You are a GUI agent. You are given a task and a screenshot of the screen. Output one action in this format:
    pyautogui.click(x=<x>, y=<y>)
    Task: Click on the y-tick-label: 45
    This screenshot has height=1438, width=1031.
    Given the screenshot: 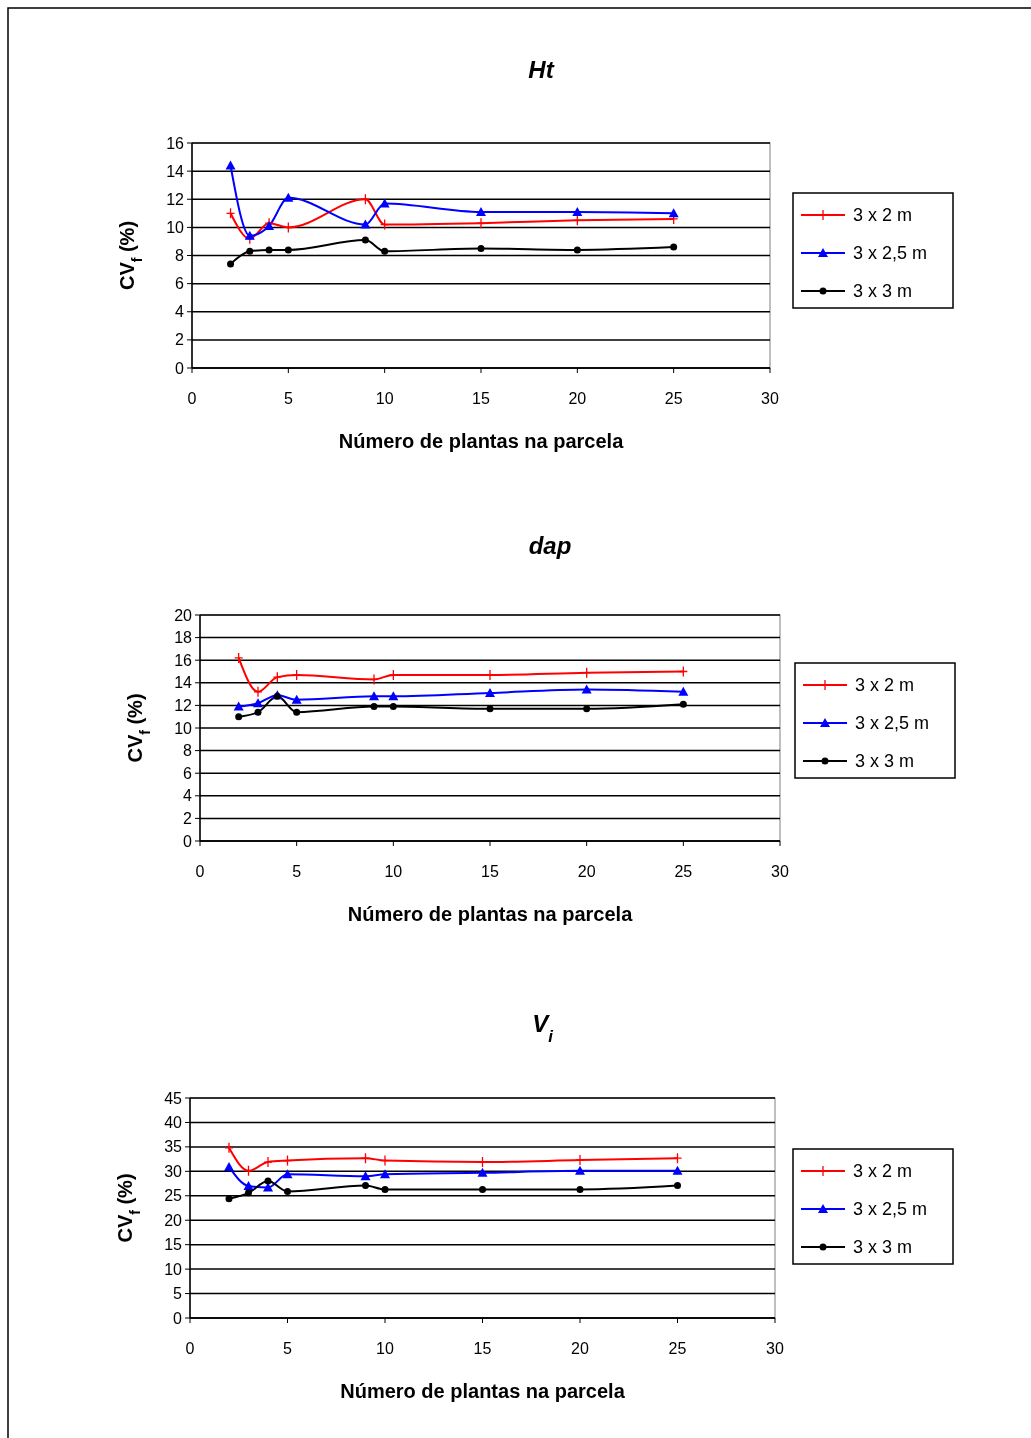 What is the action you would take?
    pyautogui.click(x=173, y=1098)
    